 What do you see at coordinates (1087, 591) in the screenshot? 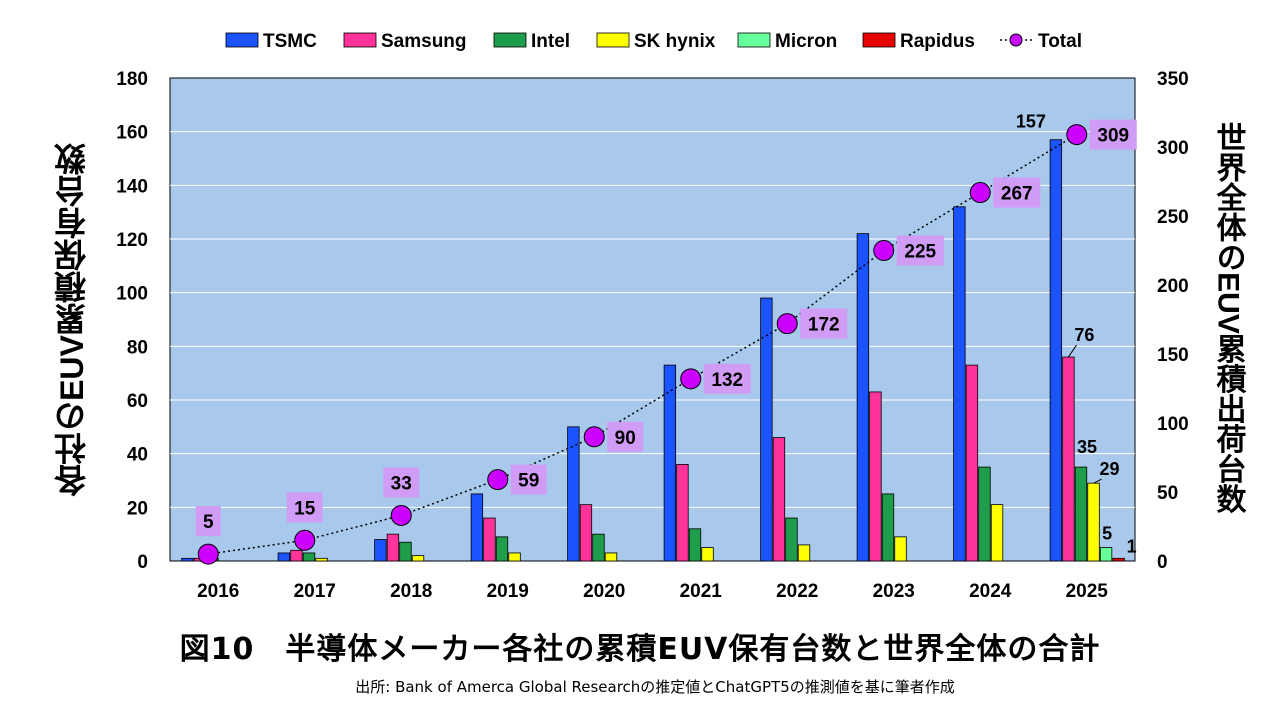
I see `x-tick-label: 2025` at bounding box center [1087, 591].